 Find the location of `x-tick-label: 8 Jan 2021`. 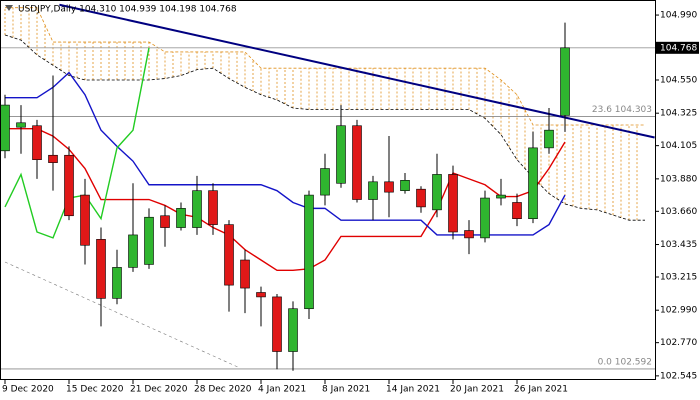

x-tick-label: 8 Jan 2021 is located at coordinates (346, 390).